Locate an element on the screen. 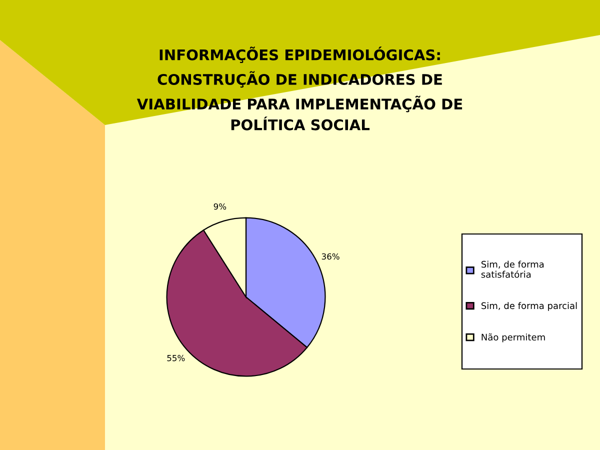  legend-label: Não permitem is located at coordinates (513, 337).